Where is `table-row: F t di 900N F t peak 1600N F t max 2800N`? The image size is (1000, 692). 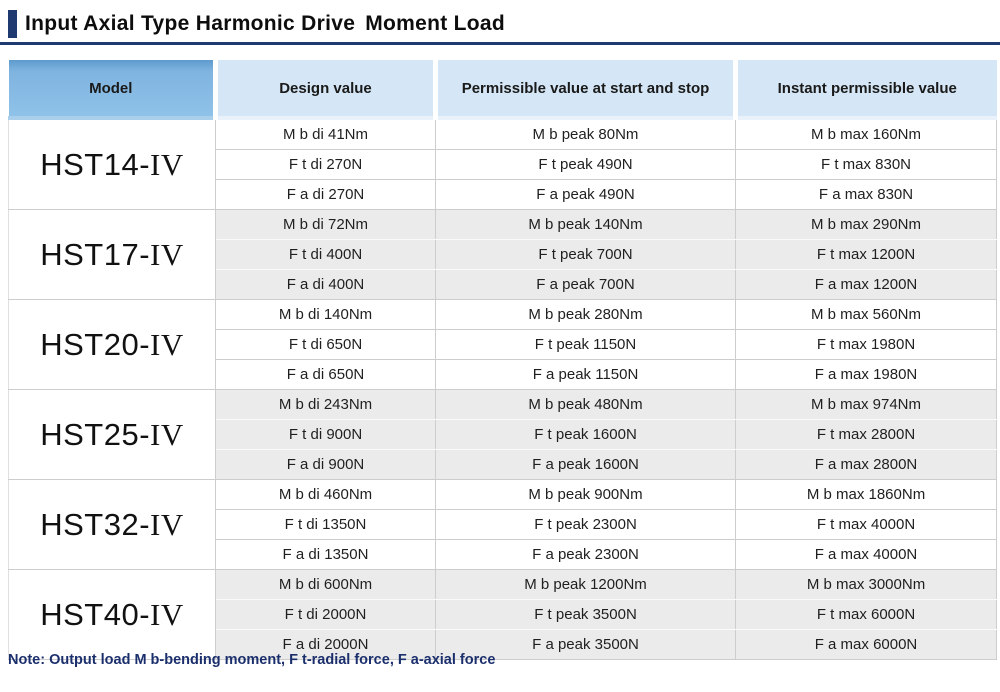
table-row: F t di 900N F t peak 1600N F t max 2800N is located at coordinates (503, 434).